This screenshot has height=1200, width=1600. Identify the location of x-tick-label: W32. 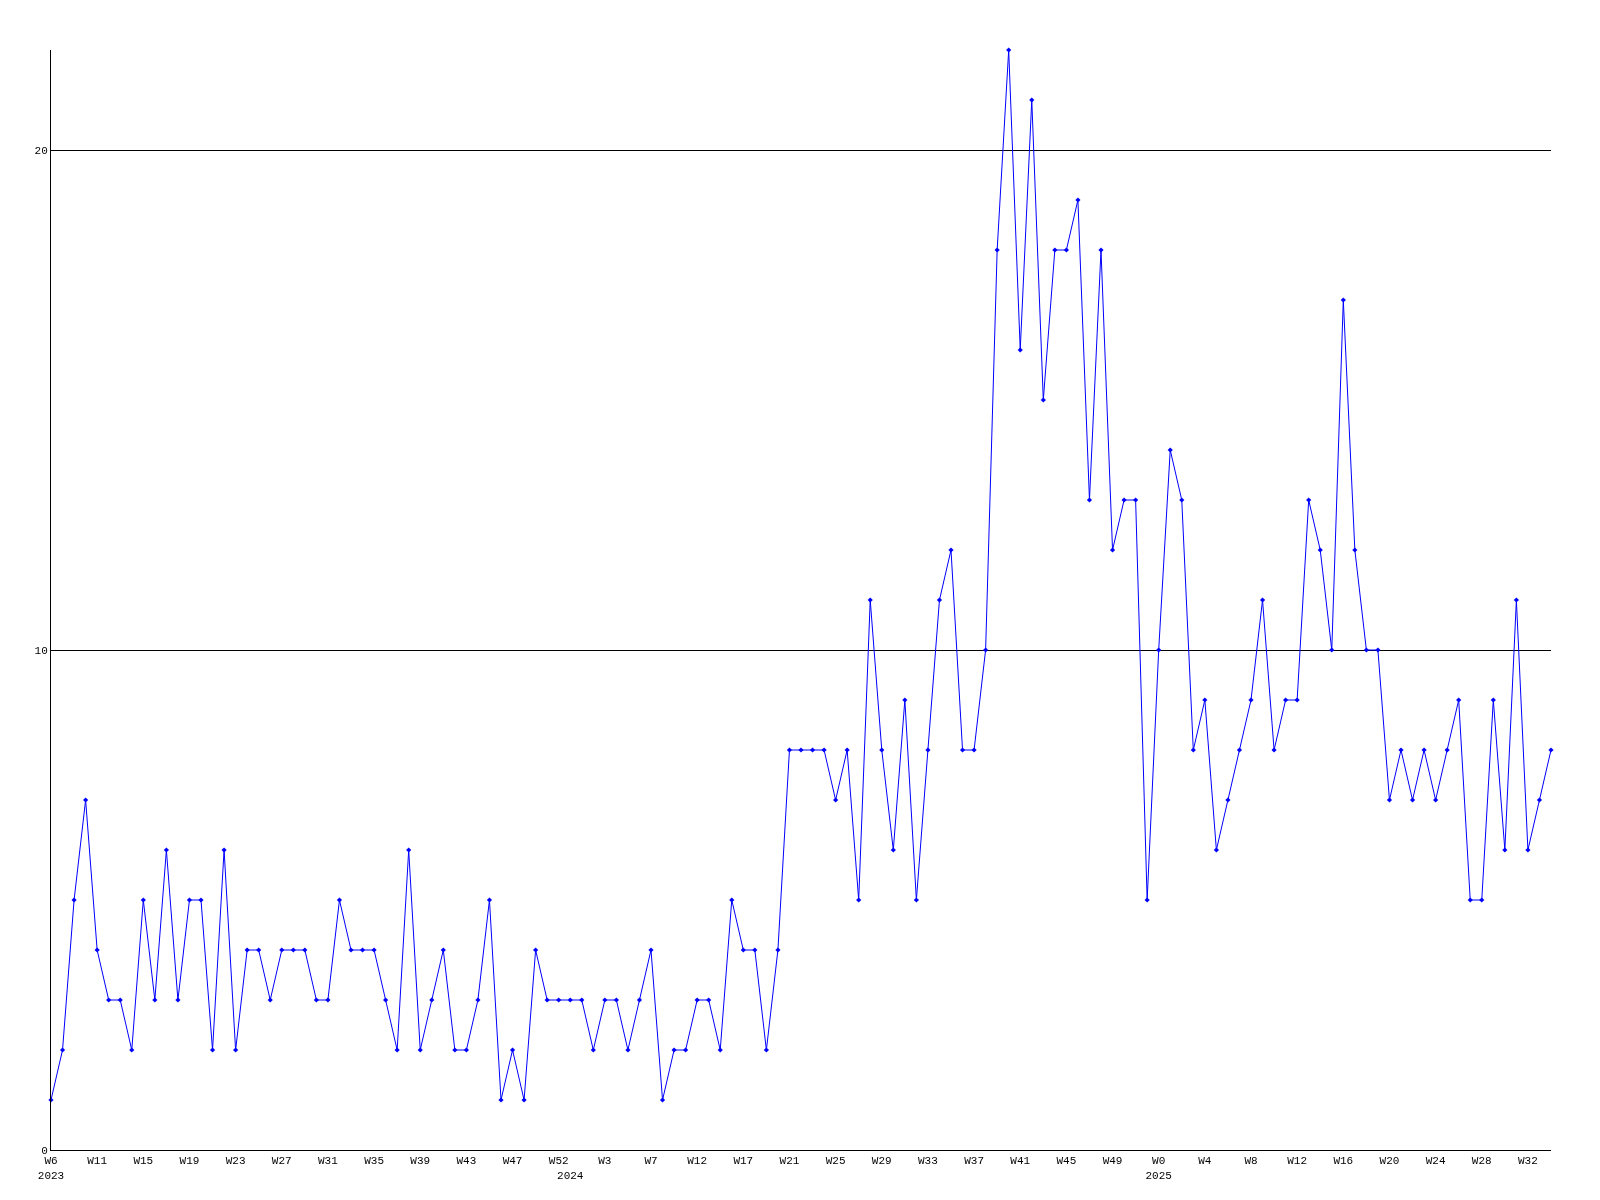
(1528, 1161).